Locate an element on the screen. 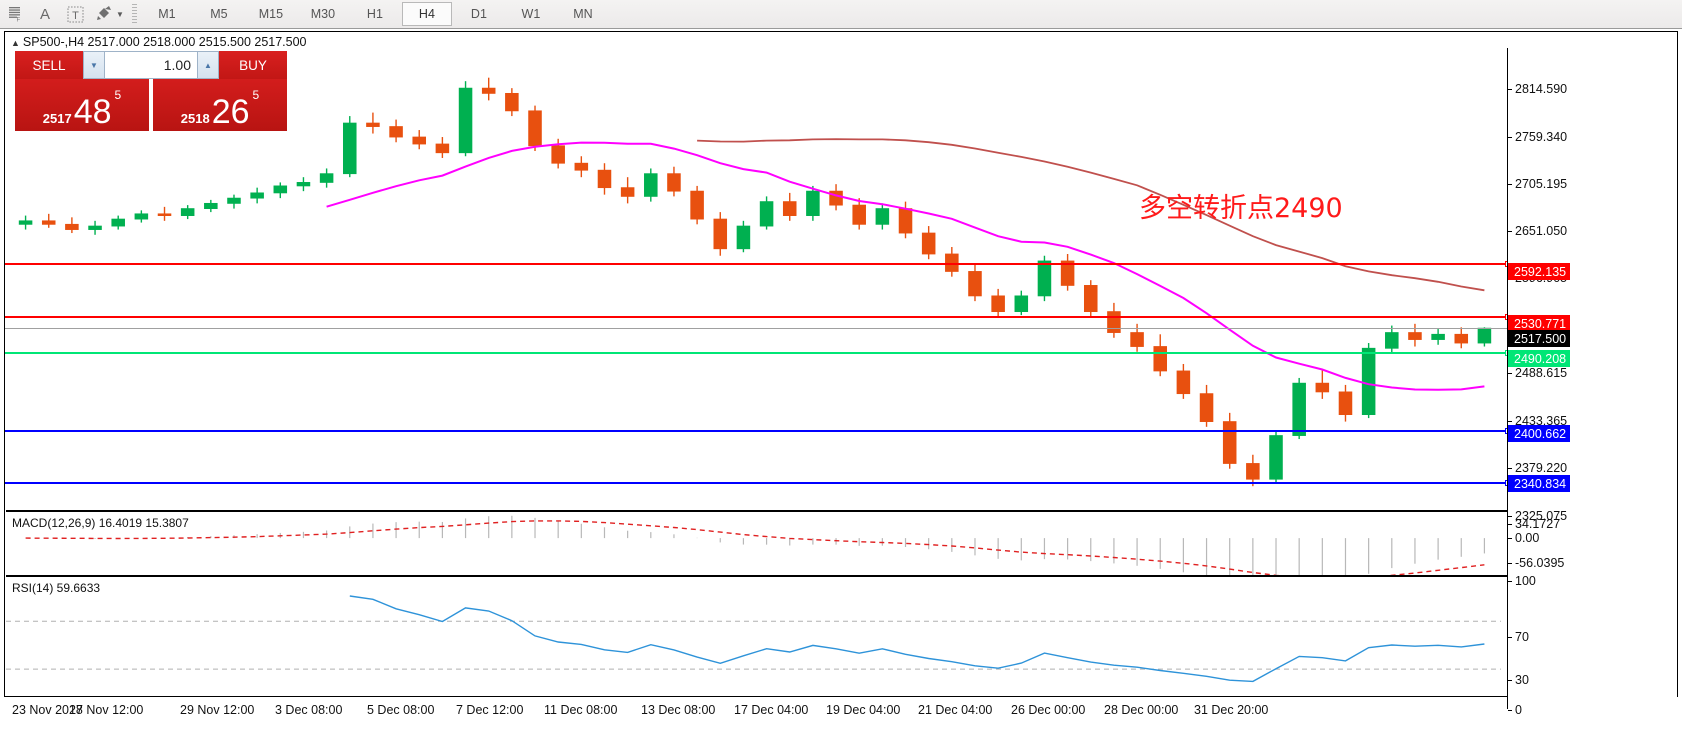 The height and width of the screenshot is (730, 1682). chart-annotation: 多空转折点2490 is located at coordinates (1241, 208).